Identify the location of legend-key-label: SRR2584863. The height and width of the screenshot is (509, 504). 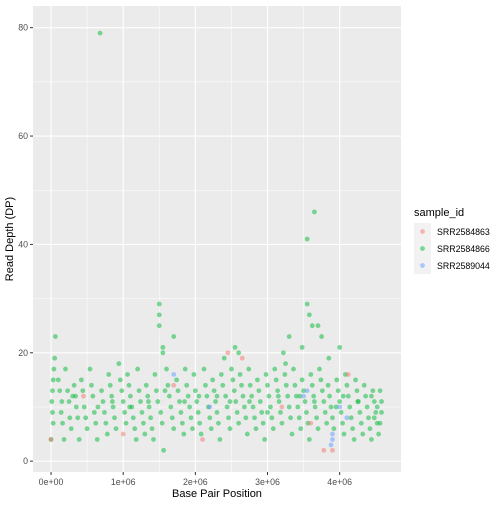
(463, 232).